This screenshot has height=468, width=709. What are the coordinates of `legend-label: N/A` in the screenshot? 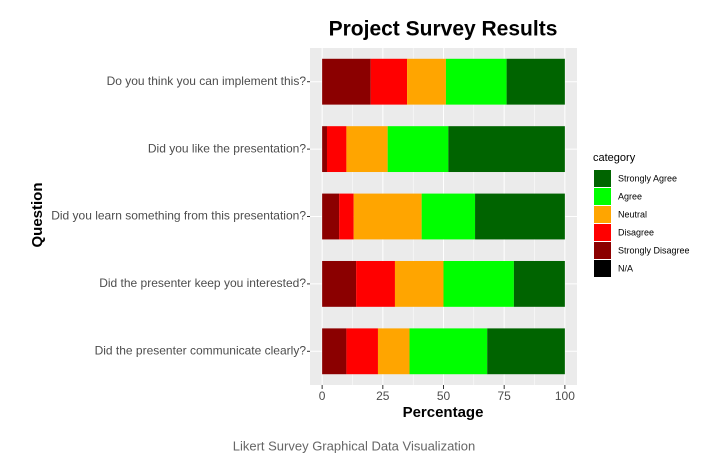 It's located at (625, 268).